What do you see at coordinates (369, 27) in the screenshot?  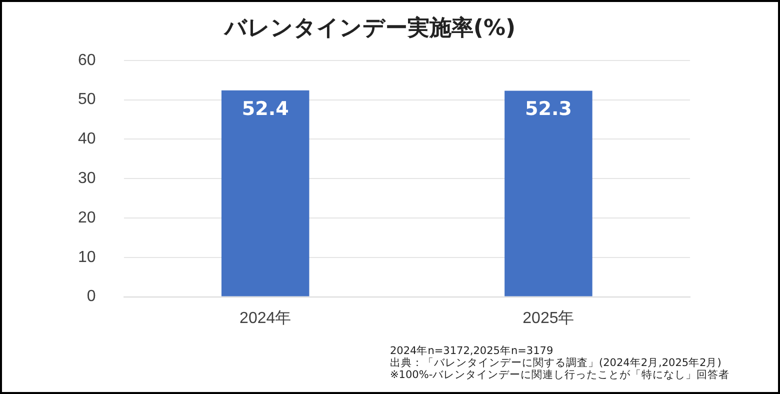 I see `chart-title: バレンタインデー実施率(%)` at bounding box center [369, 27].